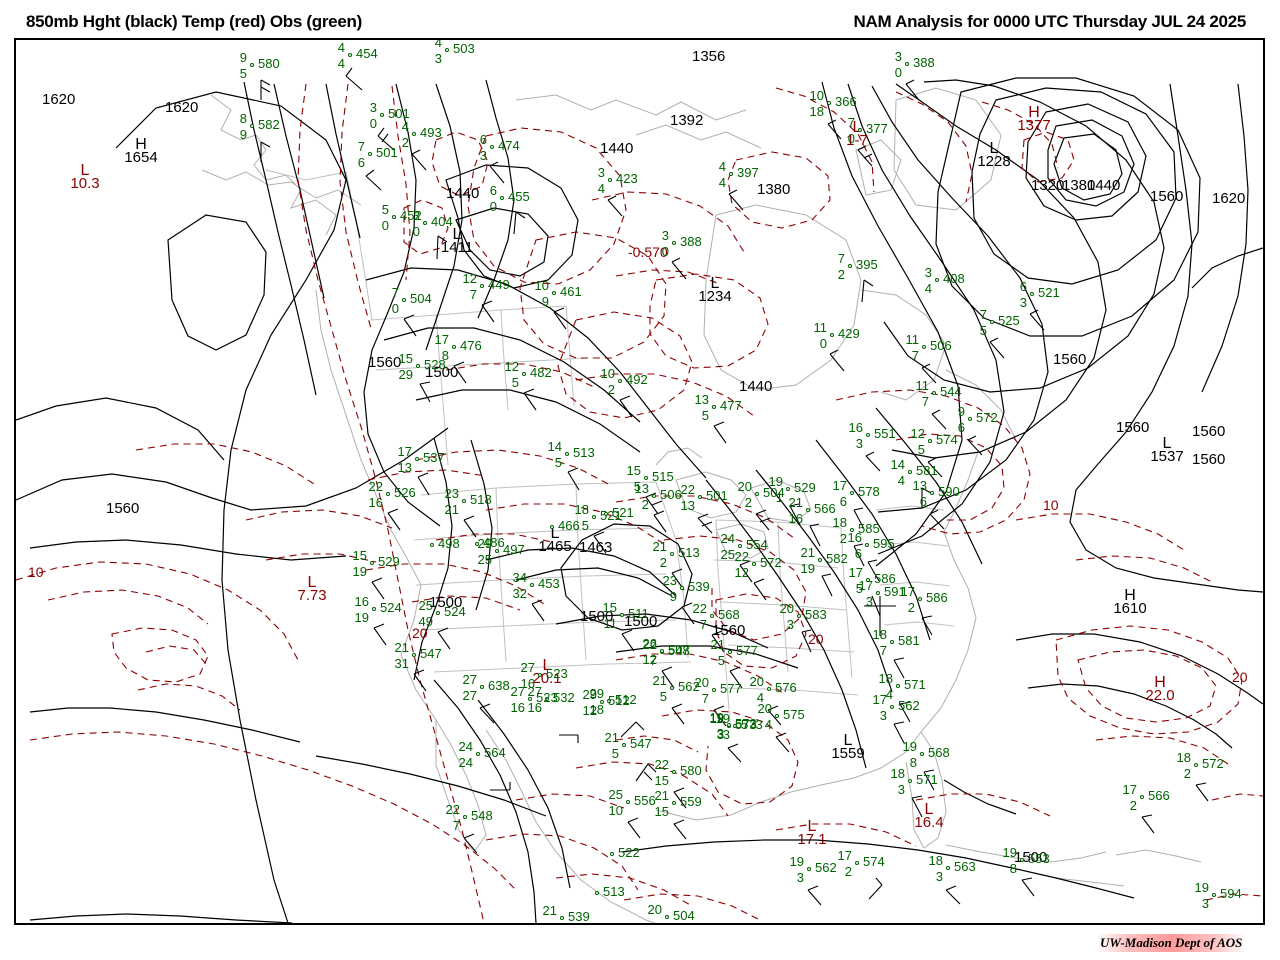 The width and height of the screenshot is (1280, 960). What do you see at coordinates (499, 284) in the screenshot?
I see `station-height: 449` at bounding box center [499, 284].